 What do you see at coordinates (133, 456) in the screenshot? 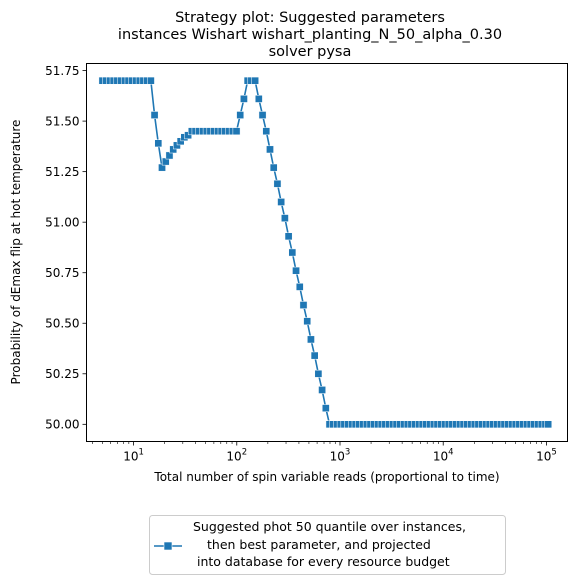
I see `x-tick-label: 10¹` at bounding box center [133, 456].